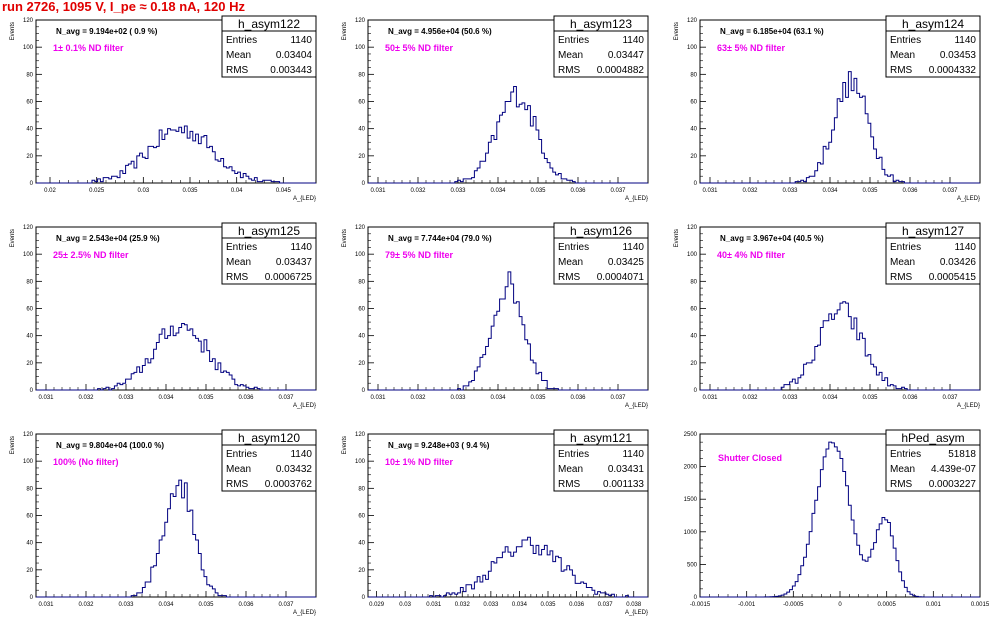 Image resolution: width=996 pixels, height=622 pixels. Describe the element at coordinates (377, 605) in the screenshot. I see `x-tick-label: 0.029` at that location.